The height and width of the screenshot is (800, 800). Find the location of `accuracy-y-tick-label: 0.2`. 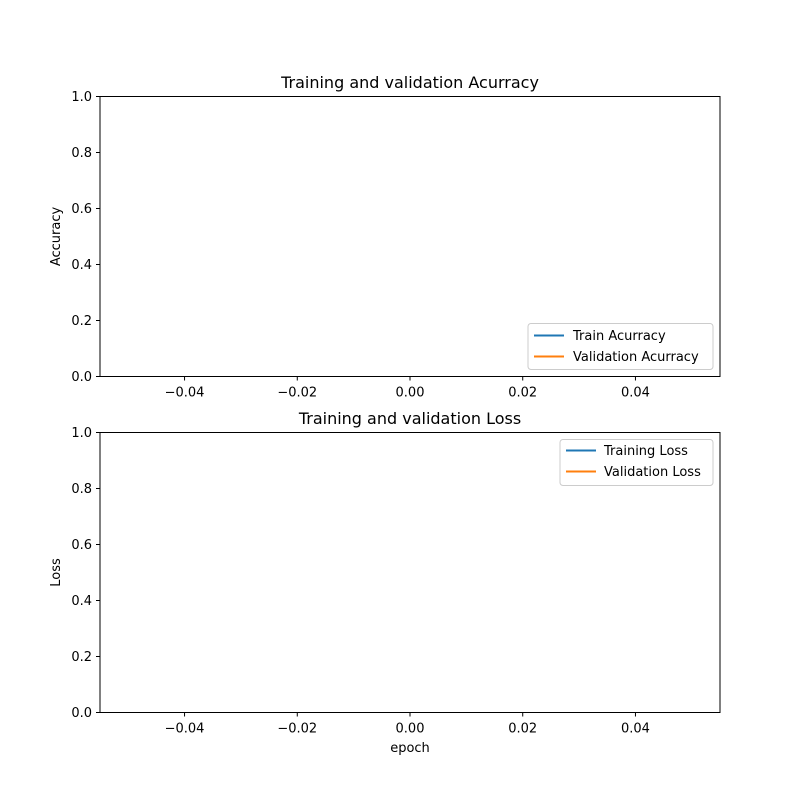

accuracy-y-tick-label: 0.2 is located at coordinates (81, 321).